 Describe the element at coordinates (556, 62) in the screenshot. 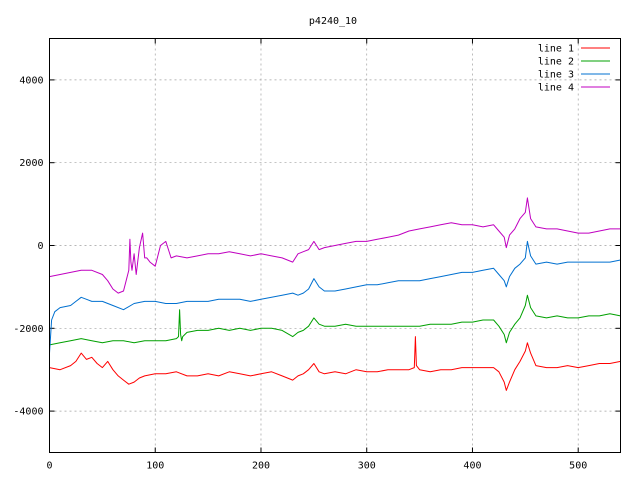

I see `legend-label: line 2` at that location.